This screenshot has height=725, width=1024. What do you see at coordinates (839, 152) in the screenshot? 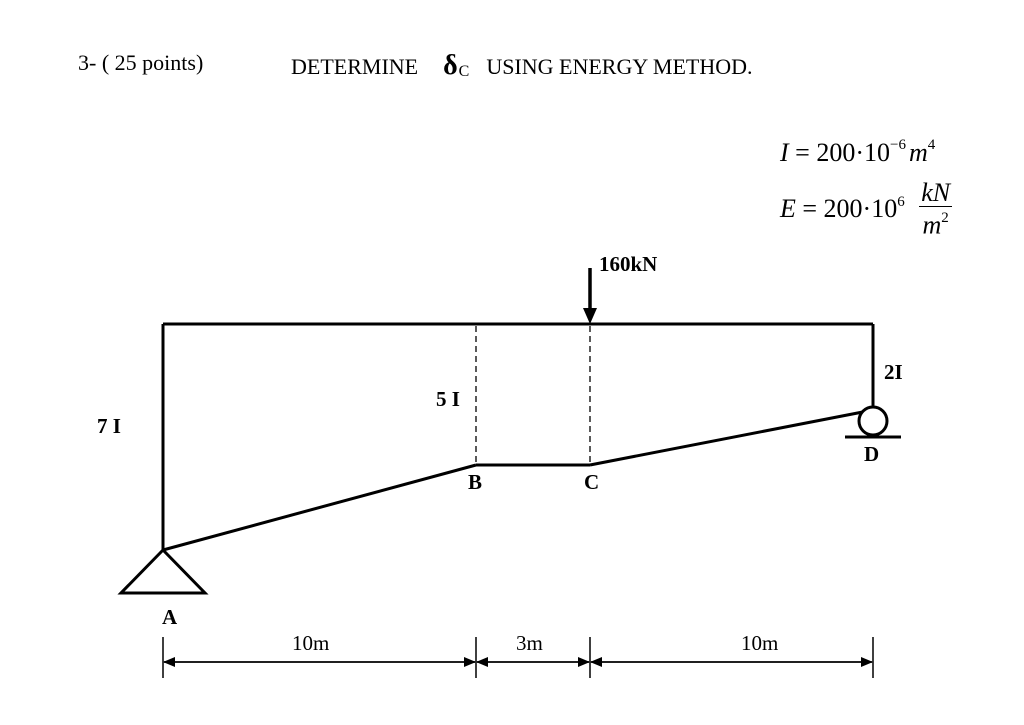
I see `I-value: = 200·10` at bounding box center [839, 152].